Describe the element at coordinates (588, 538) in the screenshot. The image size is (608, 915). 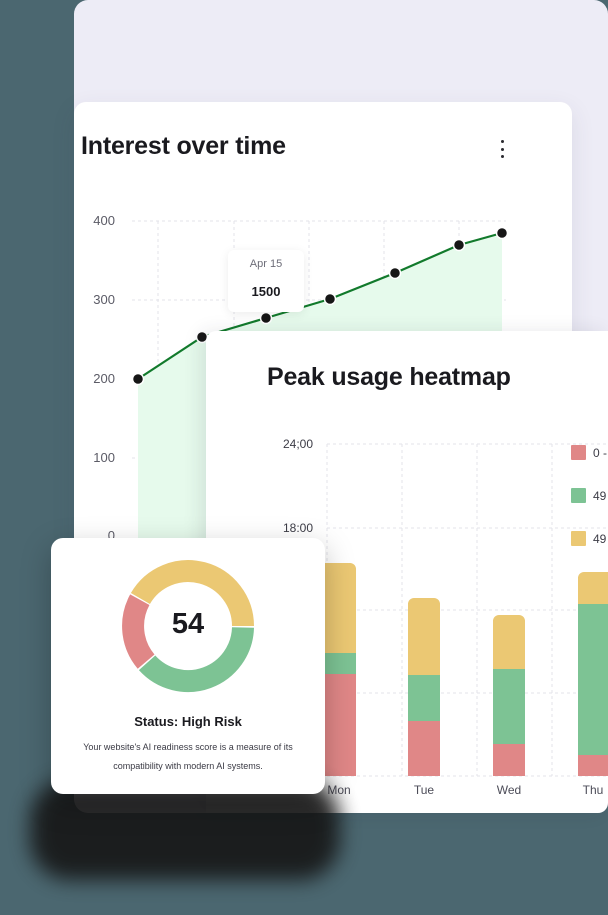
I see `legend-item-yellow: 49` at that location.